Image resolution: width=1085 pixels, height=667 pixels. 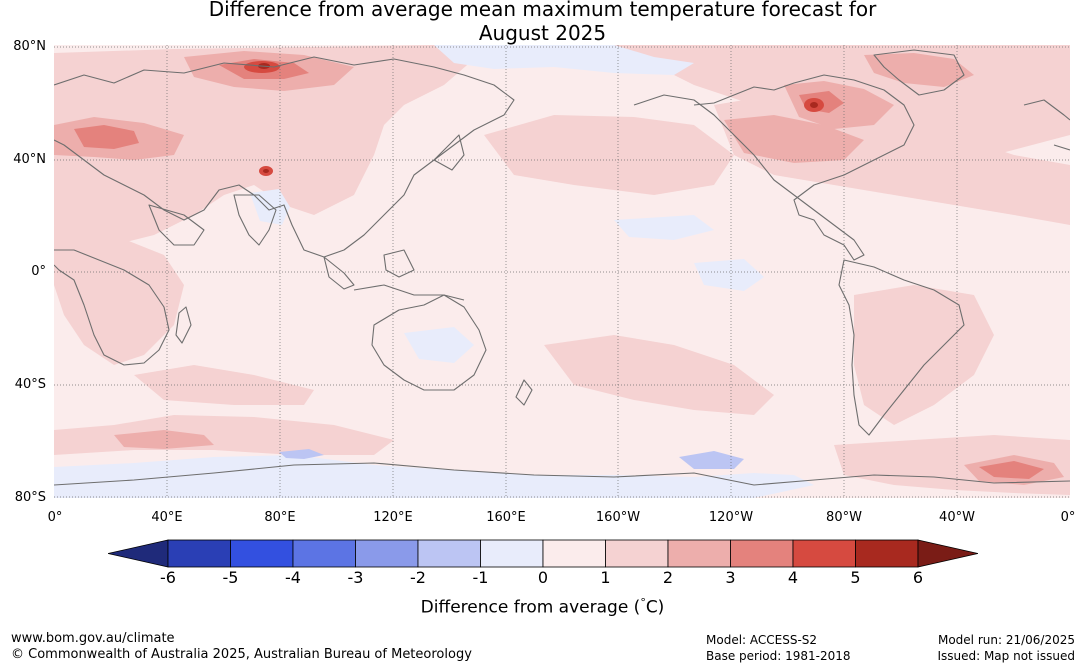 What do you see at coordinates (711, 460) in the screenshot?
I see `cool-region-southern-pacific` at bounding box center [711, 460].